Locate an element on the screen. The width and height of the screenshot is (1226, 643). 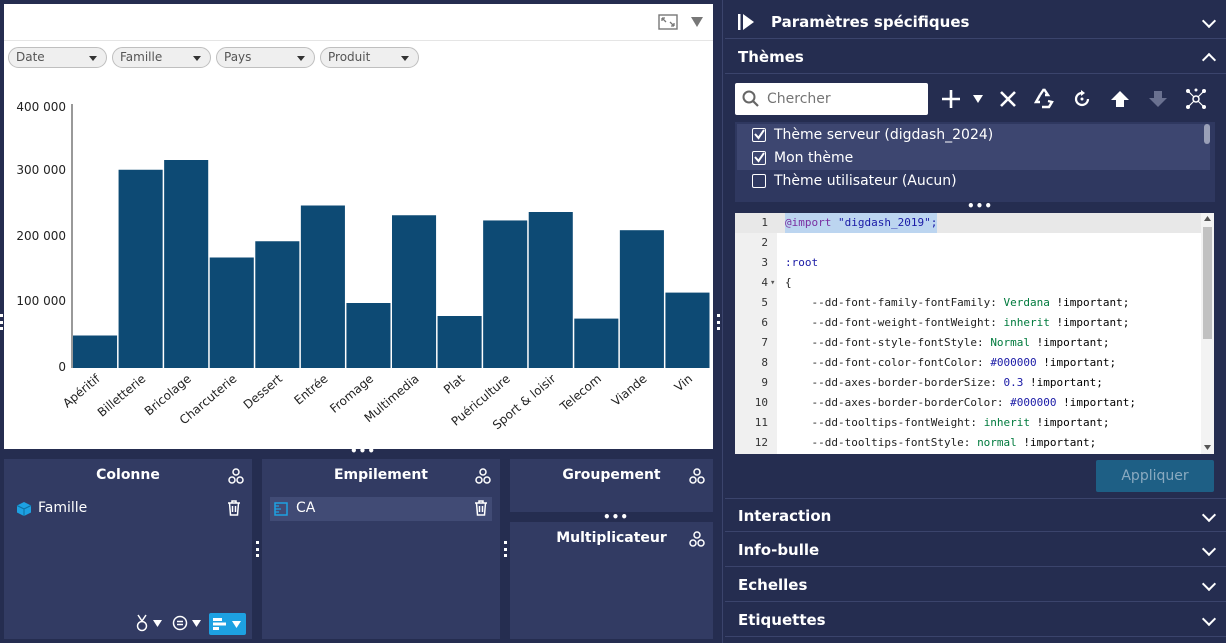
theme-item-user: Thème utilisateur (Aucun) is located at coordinates (973, 181).